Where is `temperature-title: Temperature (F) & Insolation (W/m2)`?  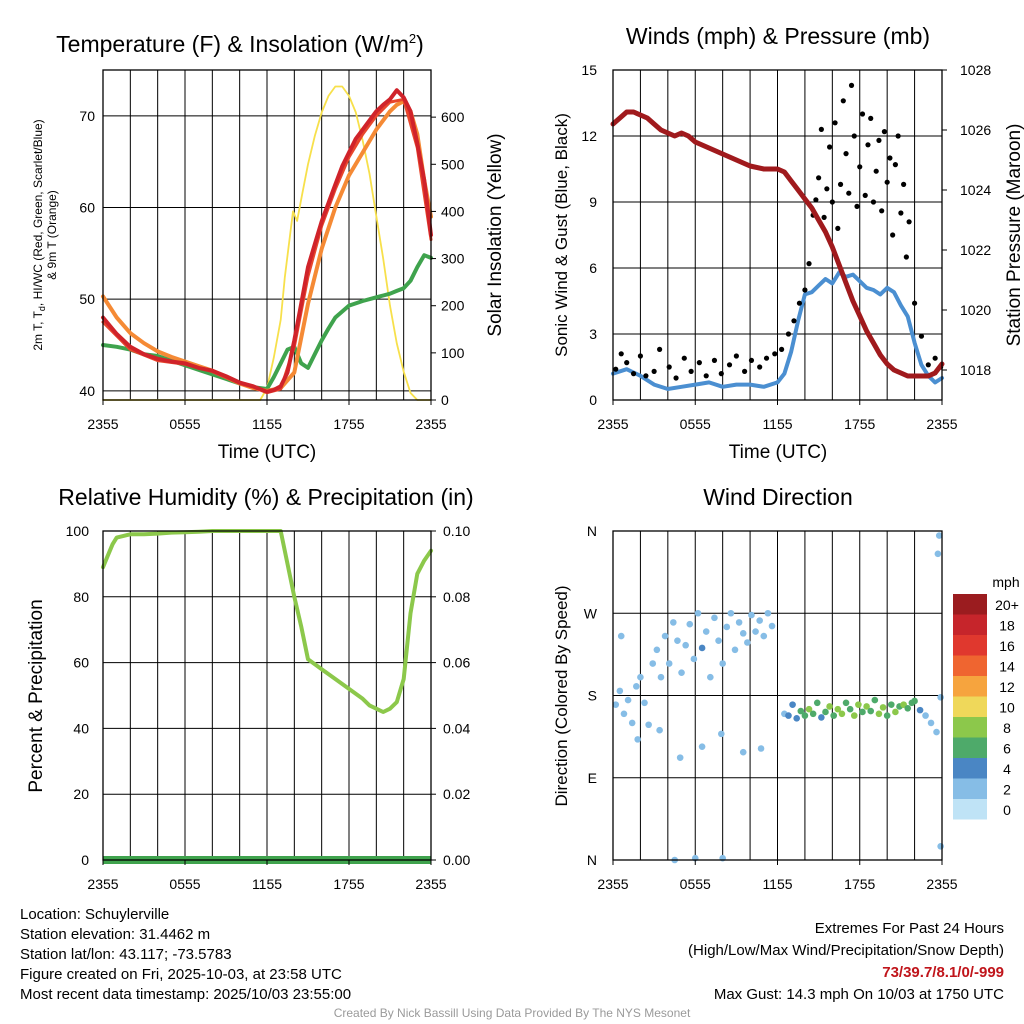 temperature-title: Temperature (F) & Insolation (W/m2) is located at coordinates (240, 44).